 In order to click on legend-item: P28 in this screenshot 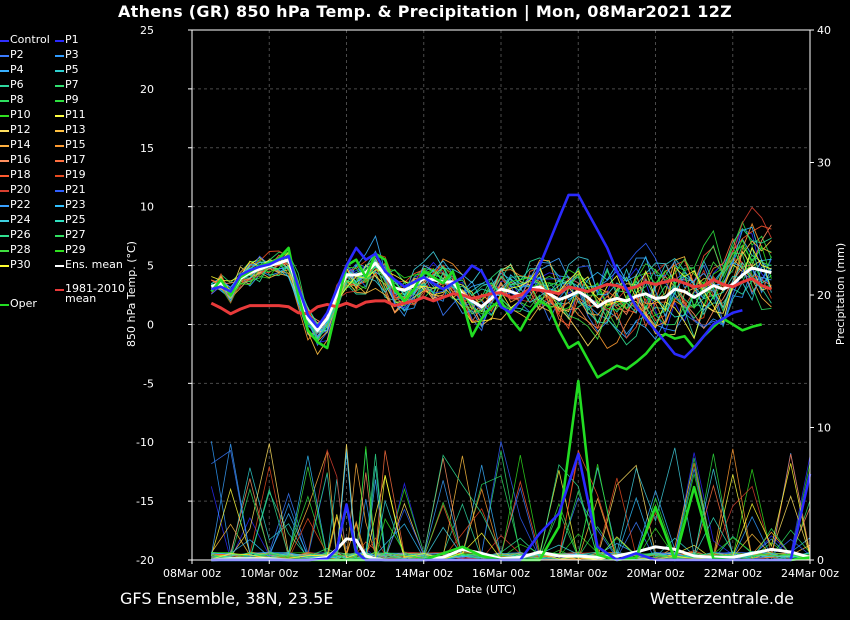, I will do `click(15, 250)`.